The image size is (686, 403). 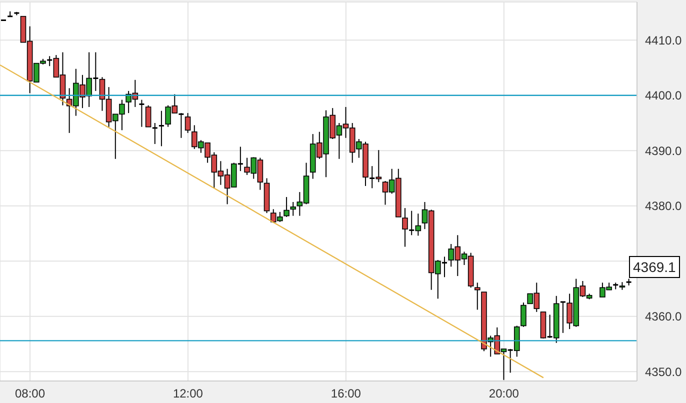 What do you see at coordinates (654, 267) in the screenshot?
I see `annotation: 4369.1` at bounding box center [654, 267].